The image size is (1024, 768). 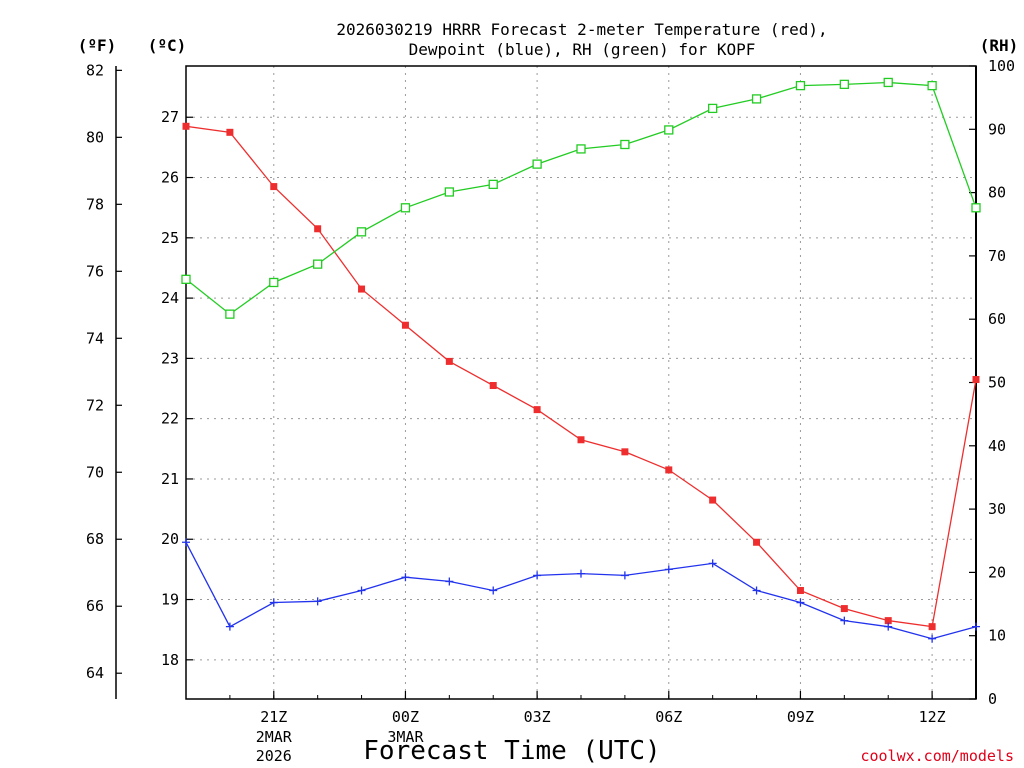 What do you see at coordinates (997, 383) in the screenshot?
I see `rh-tick-label: 50` at bounding box center [997, 383].